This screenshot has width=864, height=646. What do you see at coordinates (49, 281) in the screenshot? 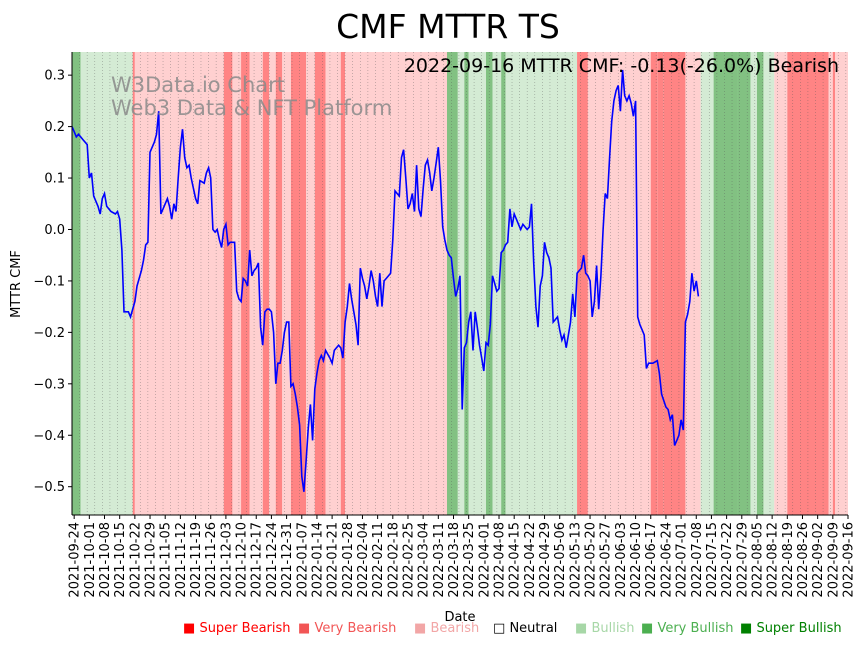
I see `y-tick-label: −0.1` at bounding box center [49, 281].